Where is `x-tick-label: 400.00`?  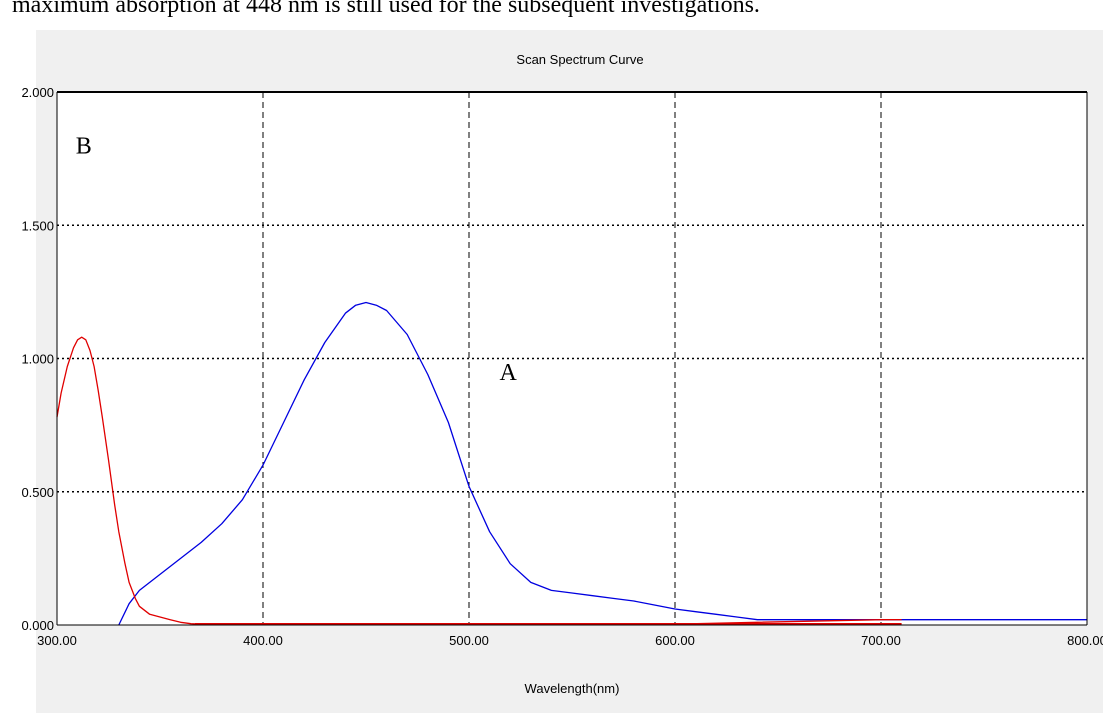
x-tick-label: 400.00 is located at coordinates (263, 640).